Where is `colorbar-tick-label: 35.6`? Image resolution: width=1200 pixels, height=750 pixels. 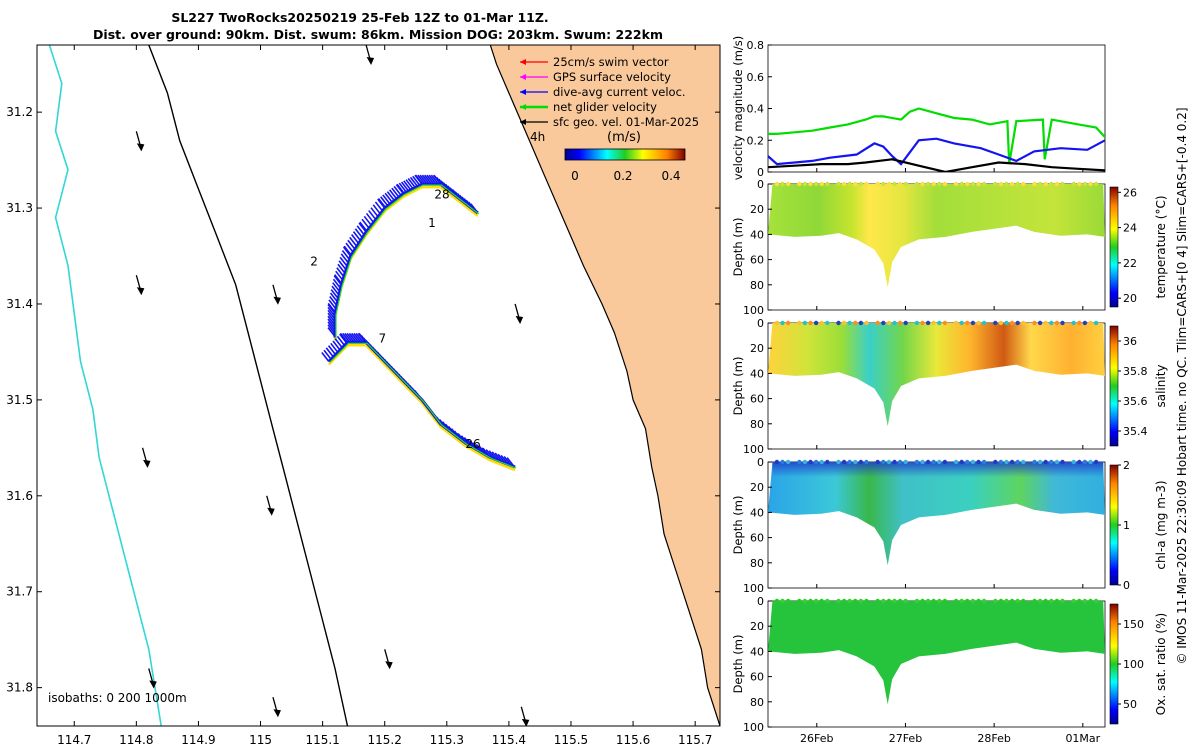
colorbar-tick-label: 35.6 is located at coordinates (1135, 401).